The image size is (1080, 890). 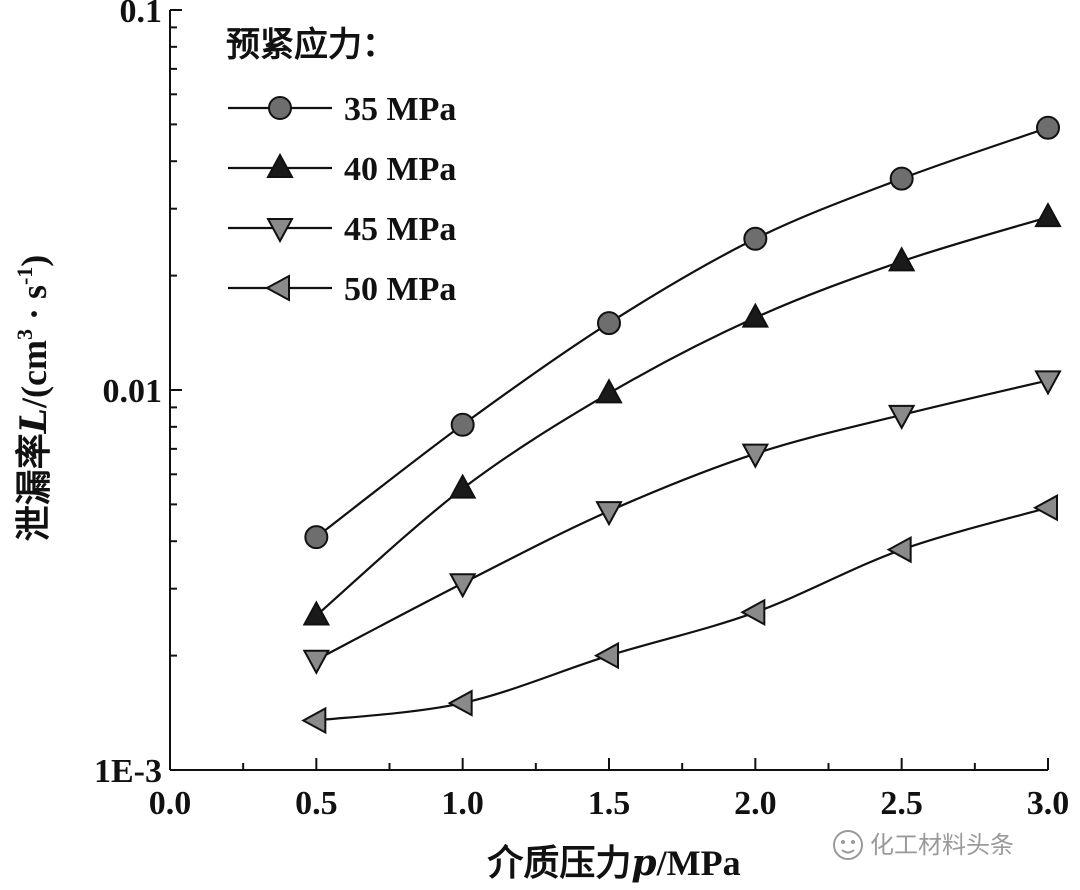 I want to click on y-tick-label: 0.1, so click(x=141, y=15).